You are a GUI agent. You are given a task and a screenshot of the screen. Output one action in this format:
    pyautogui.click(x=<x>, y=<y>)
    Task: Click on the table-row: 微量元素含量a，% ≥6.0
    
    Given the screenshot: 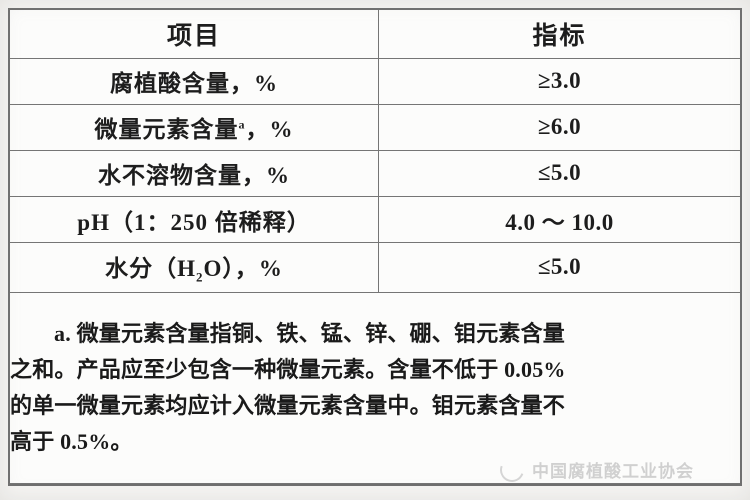 What is the action you would take?
    pyautogui.click(x=375, y=127)
    